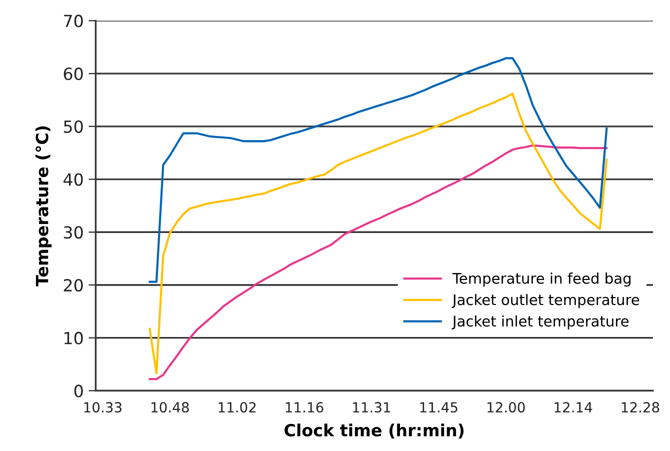  What do you see at coordinates (43, 206) in the screenshot?
I see `y-axis-title: Temperature (°C)` at bounding box center [43, 206].